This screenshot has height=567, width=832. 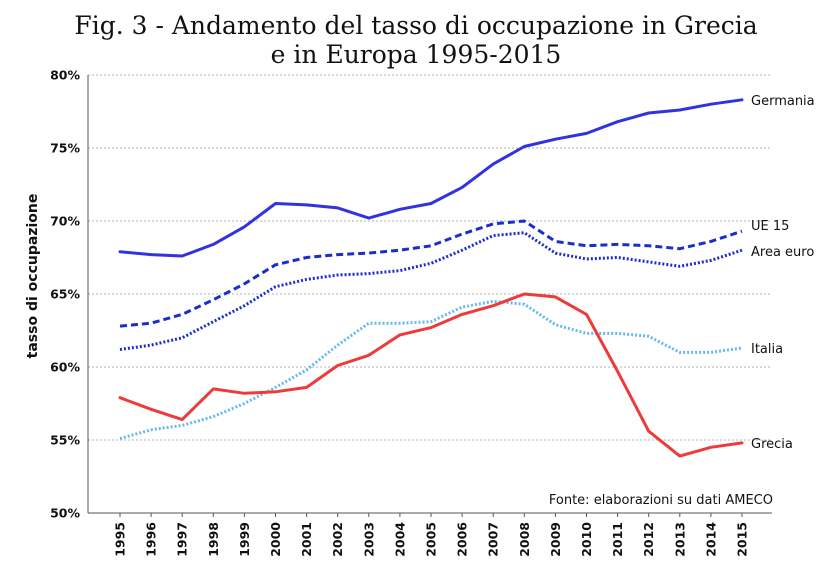 I want to click on y-tick-label: 55%, so click(x=65, y=440).